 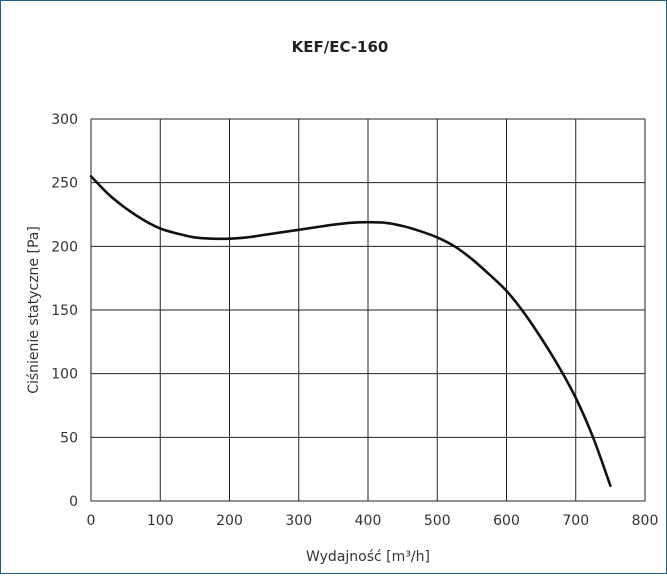 What do you see at coordinates (69, 438) in the screenshot?
I see `y-tick-label: 50` at bounding box center [69, 438].